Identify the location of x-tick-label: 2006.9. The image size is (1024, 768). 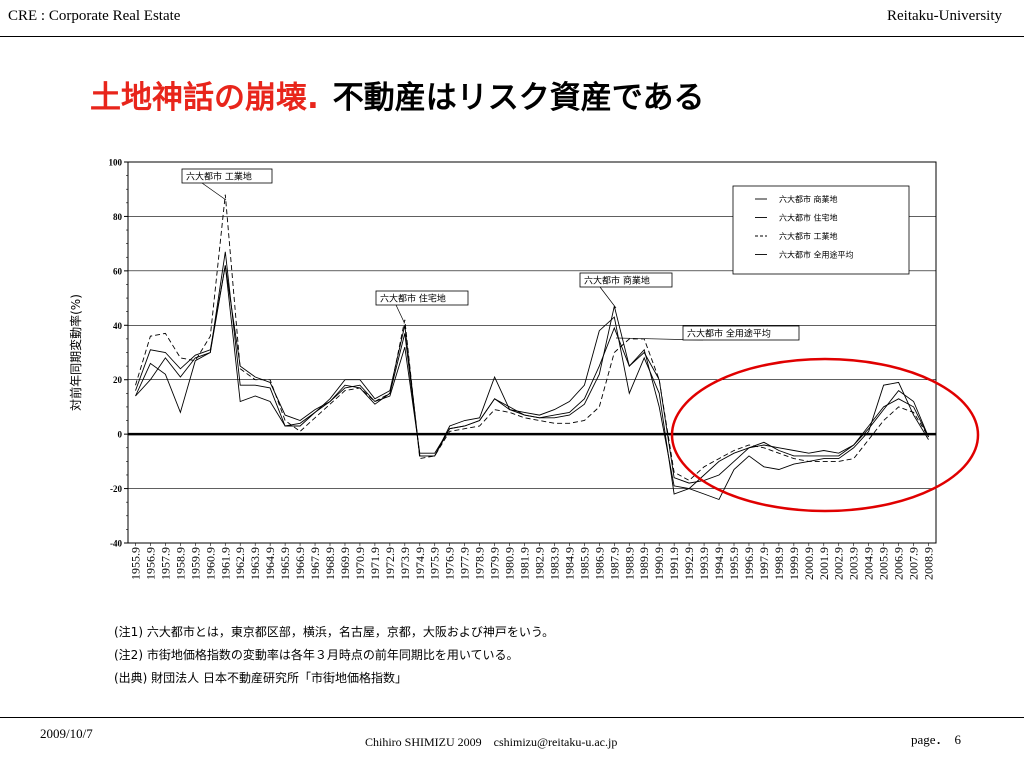
(899, 563).